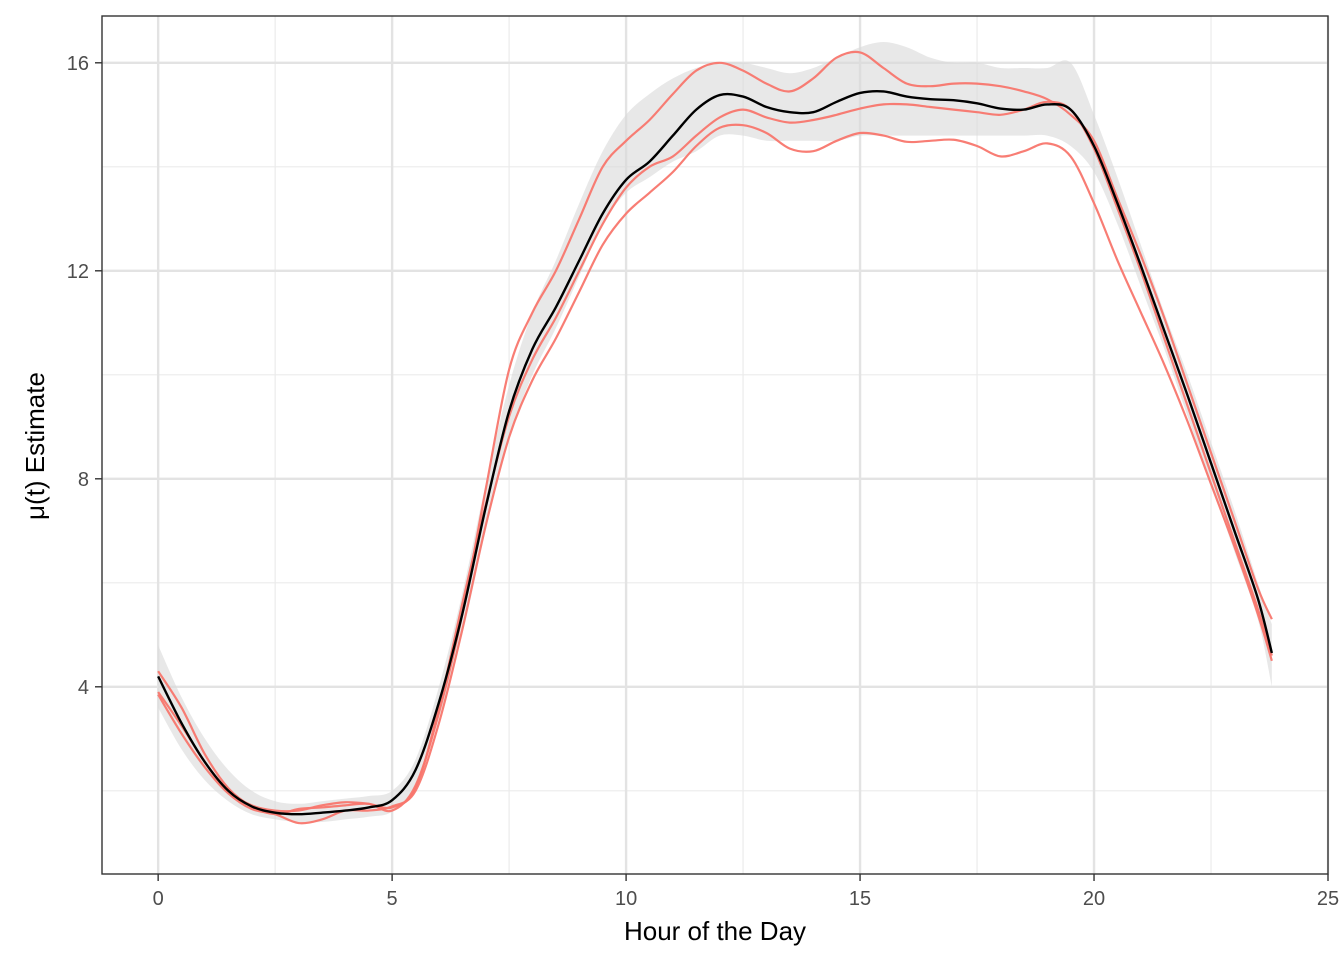 Image resolution: width=1344 pixels, height=960 pixels. I want to click on y-axis-ticks: 4 8 12 16, so click(84, 376).